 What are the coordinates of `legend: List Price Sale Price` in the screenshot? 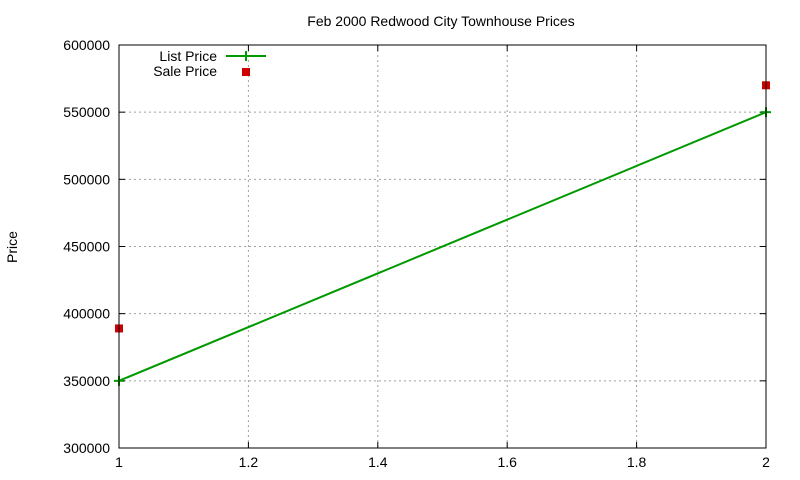 It's located at (209, 63).